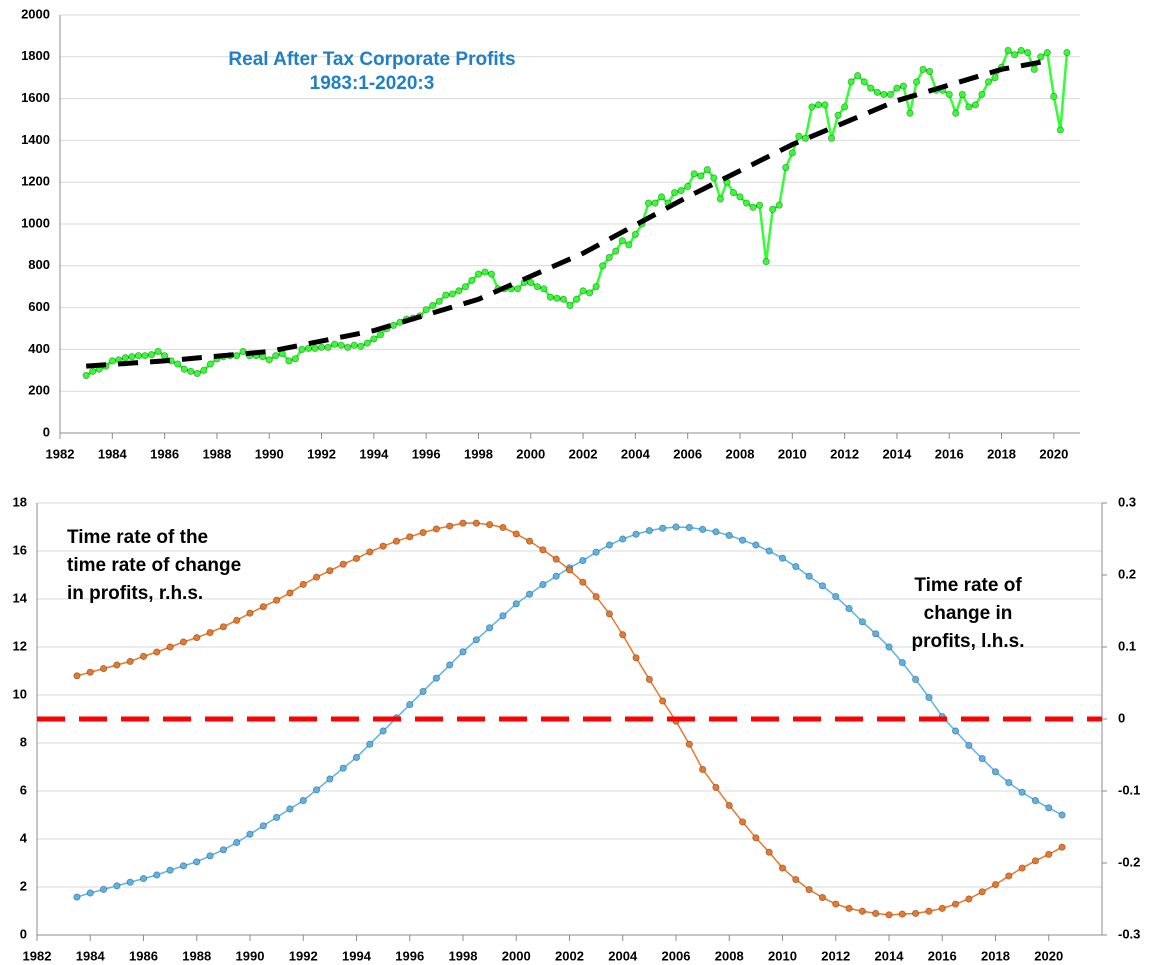 Image resolution: width=1154 pixels, height=965 pixels. What do you see at coordinates (897, 453) in the screenshot?
I see `x-tick-label: 2014` at bounding box center [897, 453].